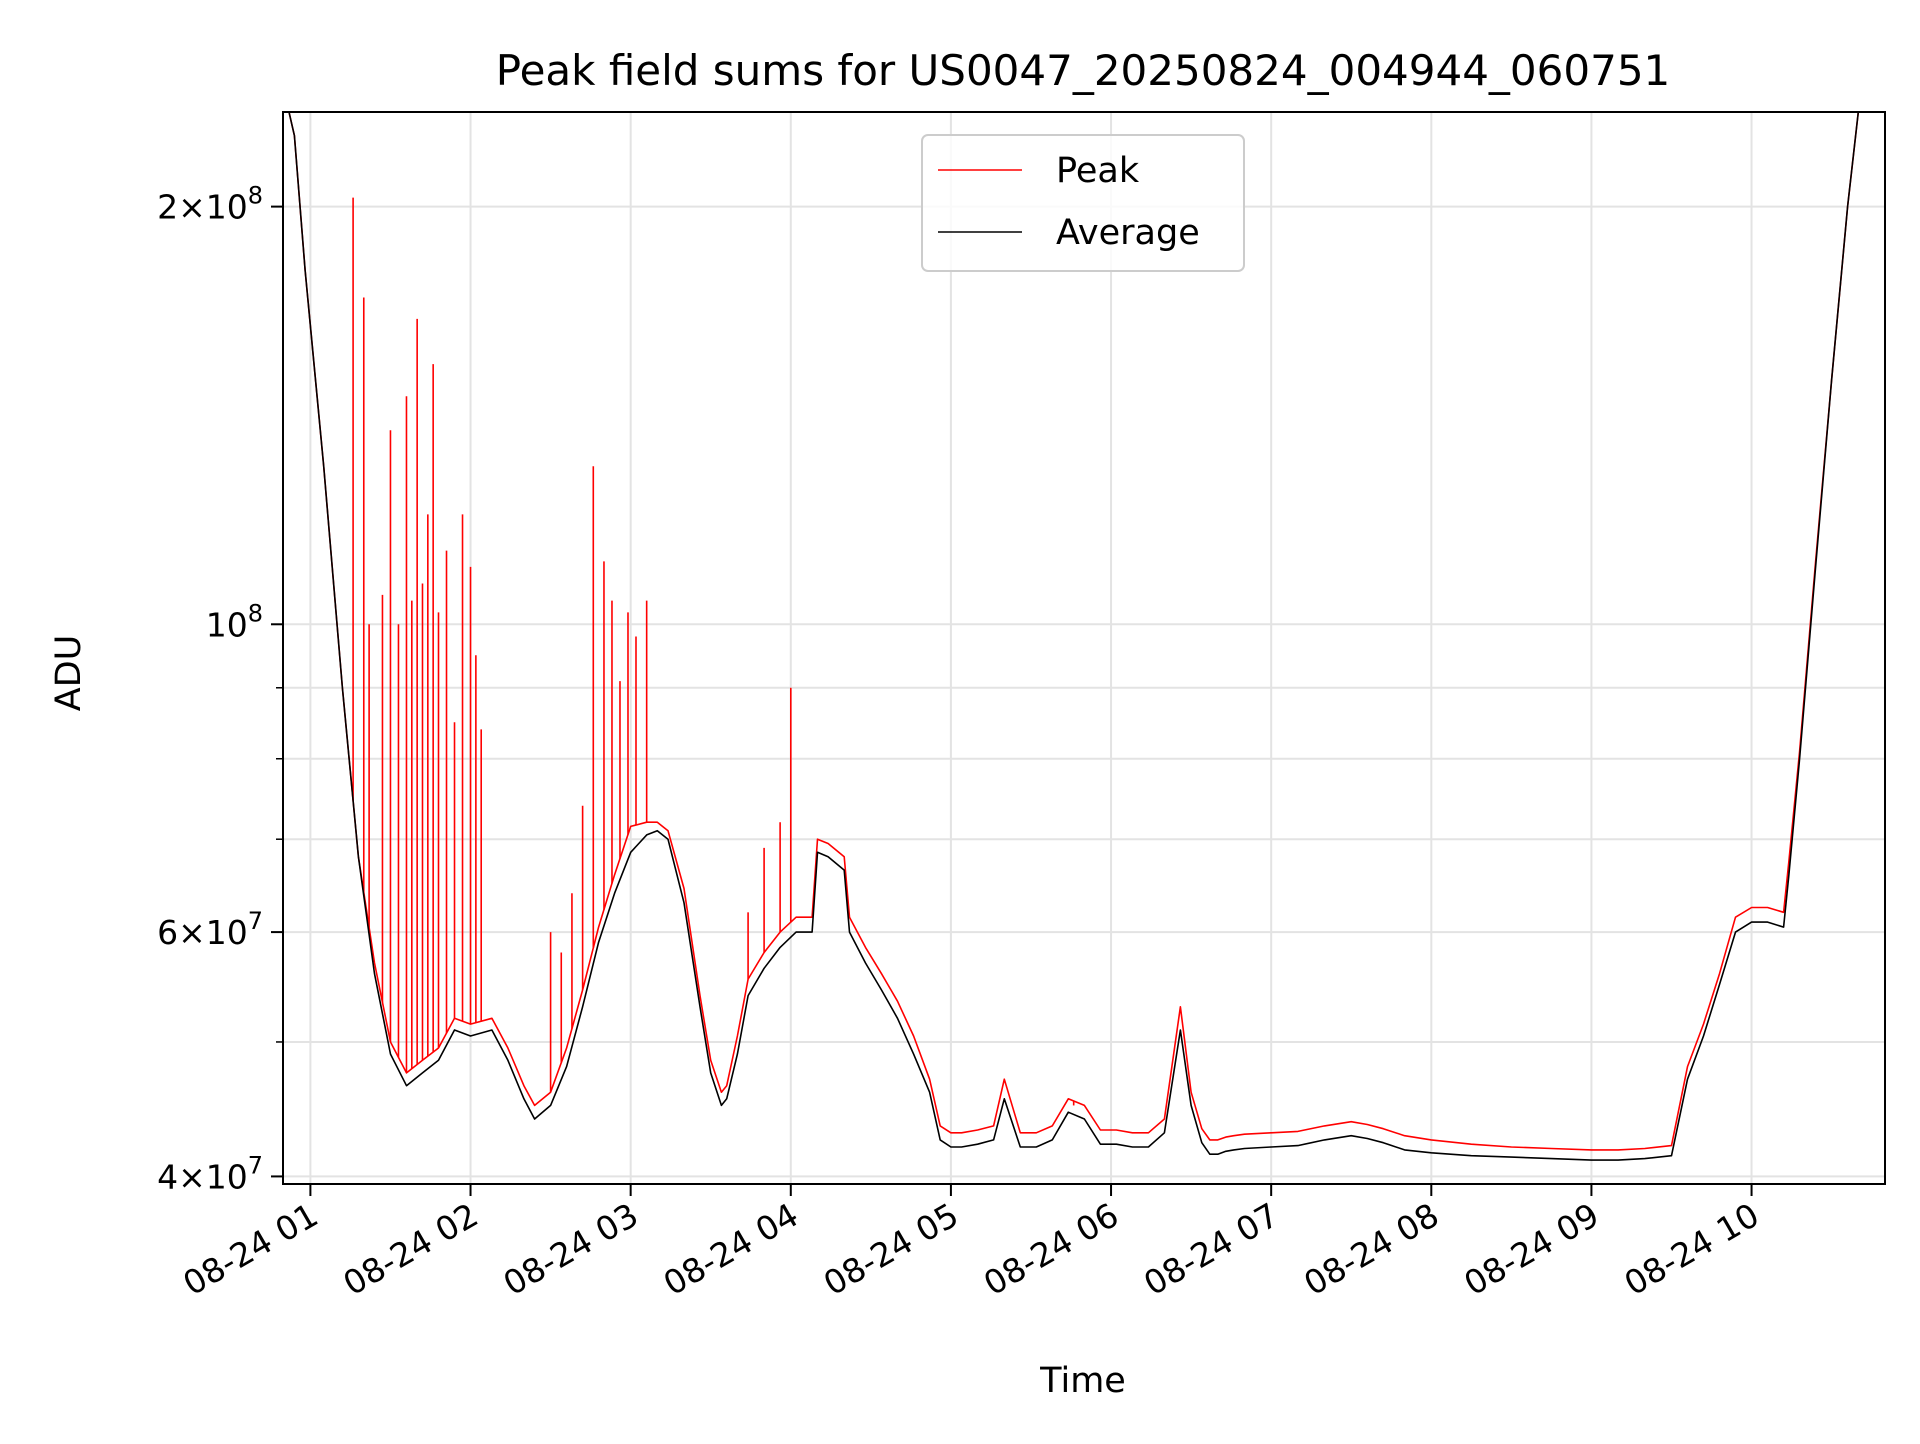 The width and height of the screenshot is (1920, 1444). Describe the element at coordinates (1098, 171) in the screenshot. I see `legend-label-peak: Peak` at that location.